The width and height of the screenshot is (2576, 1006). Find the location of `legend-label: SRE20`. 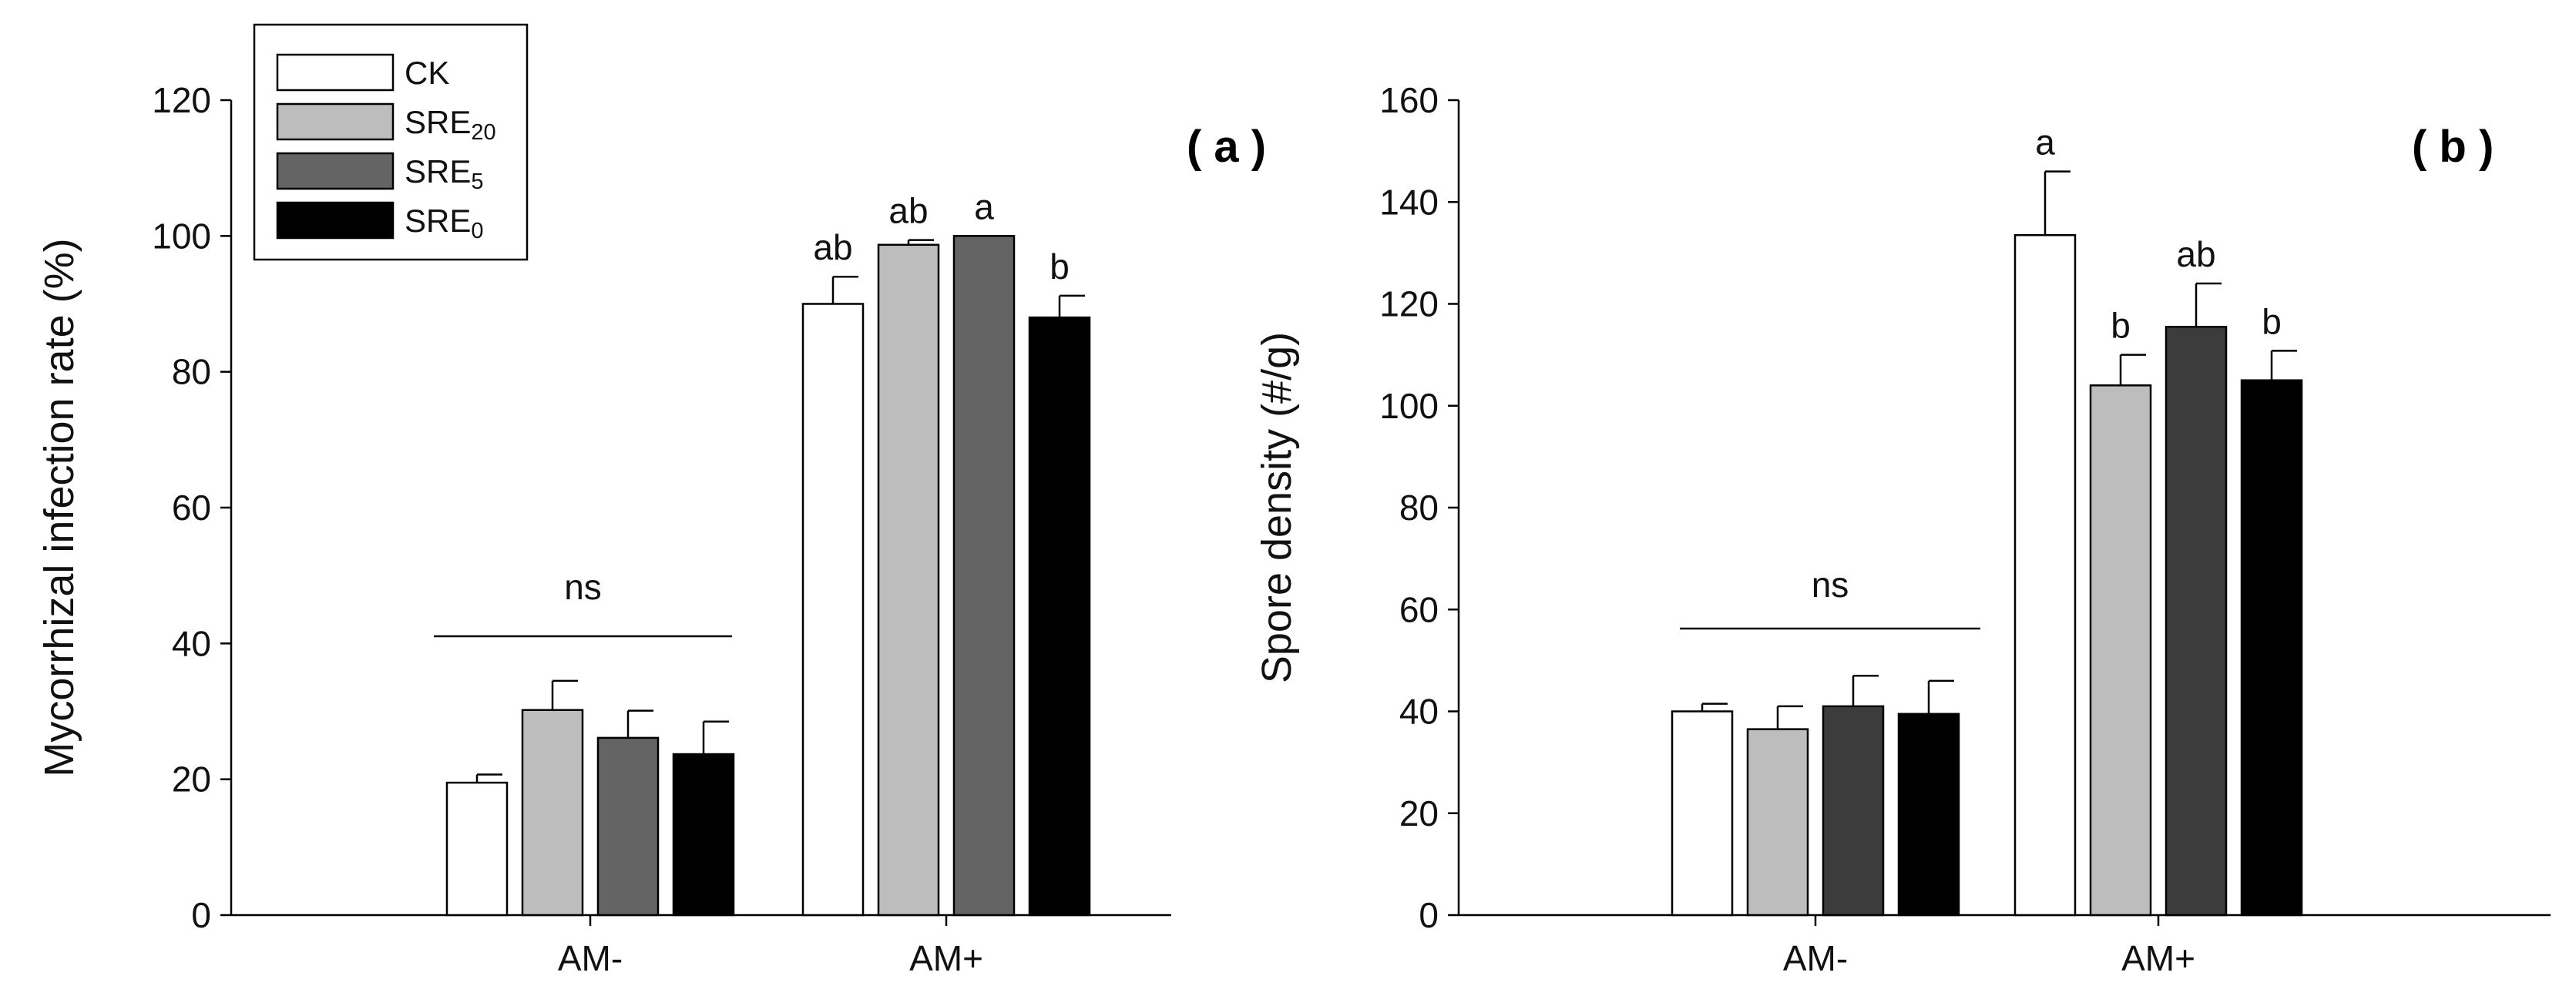

legend-label: SRE20 is located at coordinates (450, 124).